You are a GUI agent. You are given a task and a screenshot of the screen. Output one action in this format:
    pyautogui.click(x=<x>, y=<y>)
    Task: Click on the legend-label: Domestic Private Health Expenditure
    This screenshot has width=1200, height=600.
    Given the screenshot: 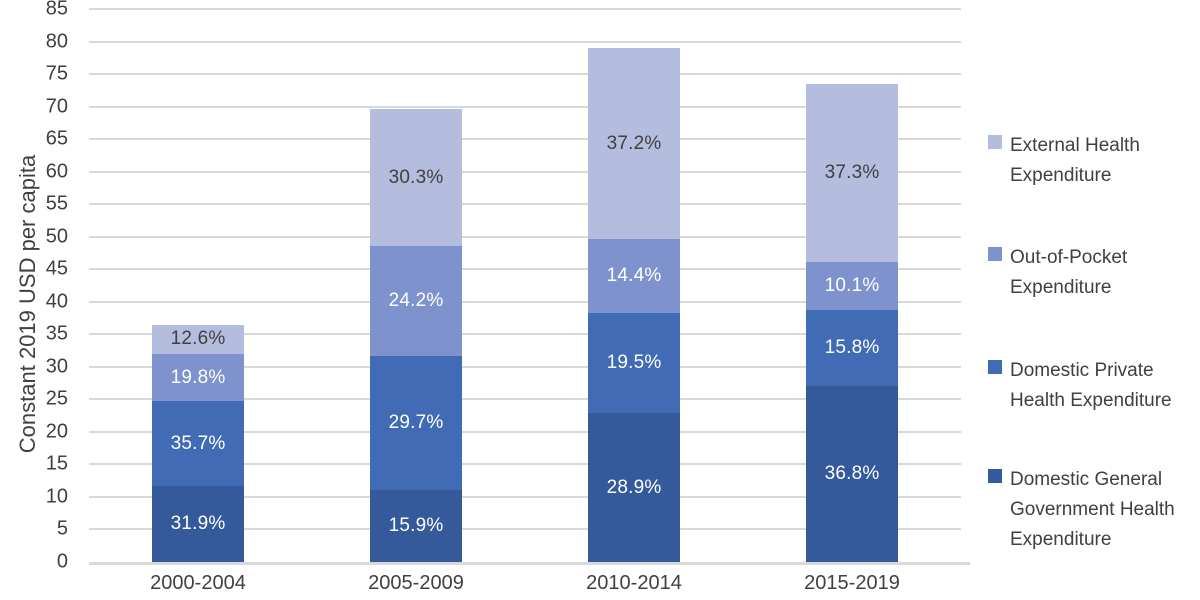 What is the action you would take?
    pyautogui.click(x=1091, y=385)
    